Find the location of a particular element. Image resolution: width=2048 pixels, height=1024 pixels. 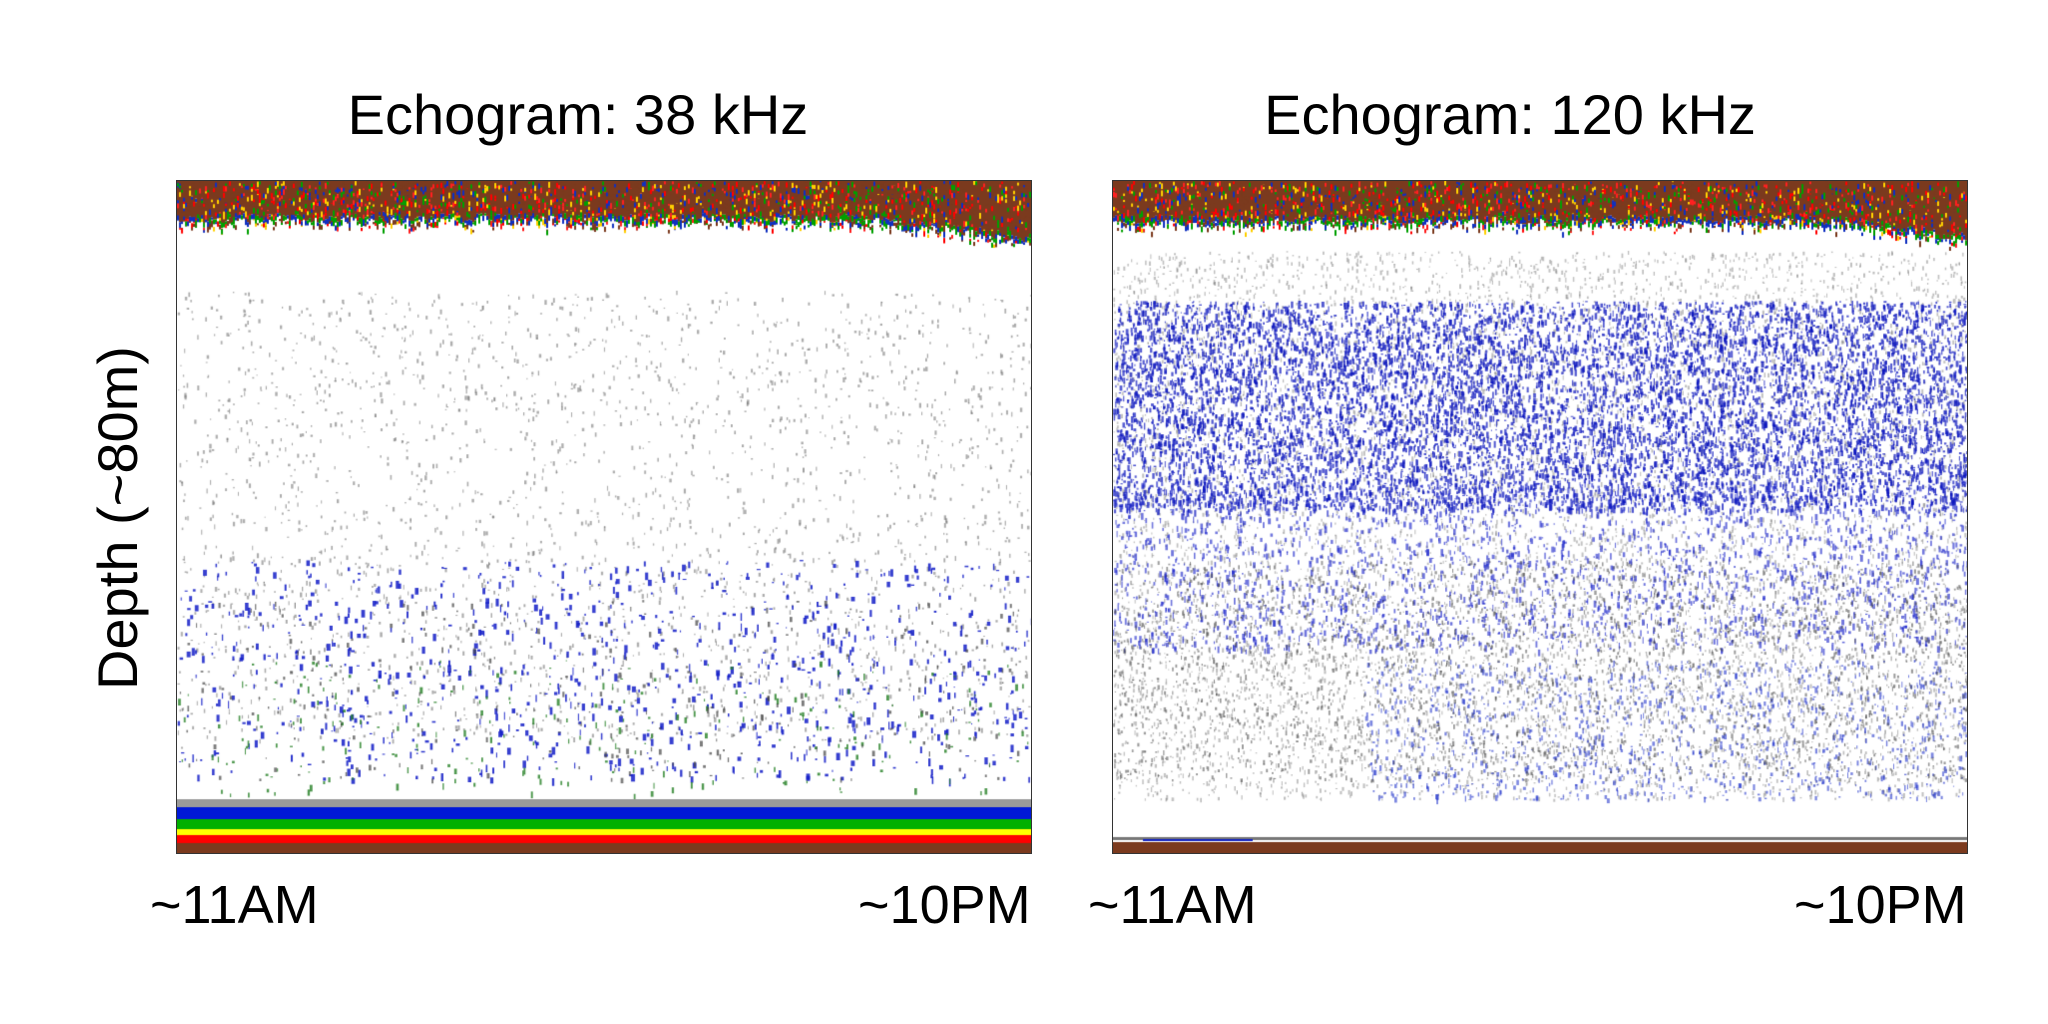

x-tick-end-120khz: ~10PM is located at coordinates (1880, 905).